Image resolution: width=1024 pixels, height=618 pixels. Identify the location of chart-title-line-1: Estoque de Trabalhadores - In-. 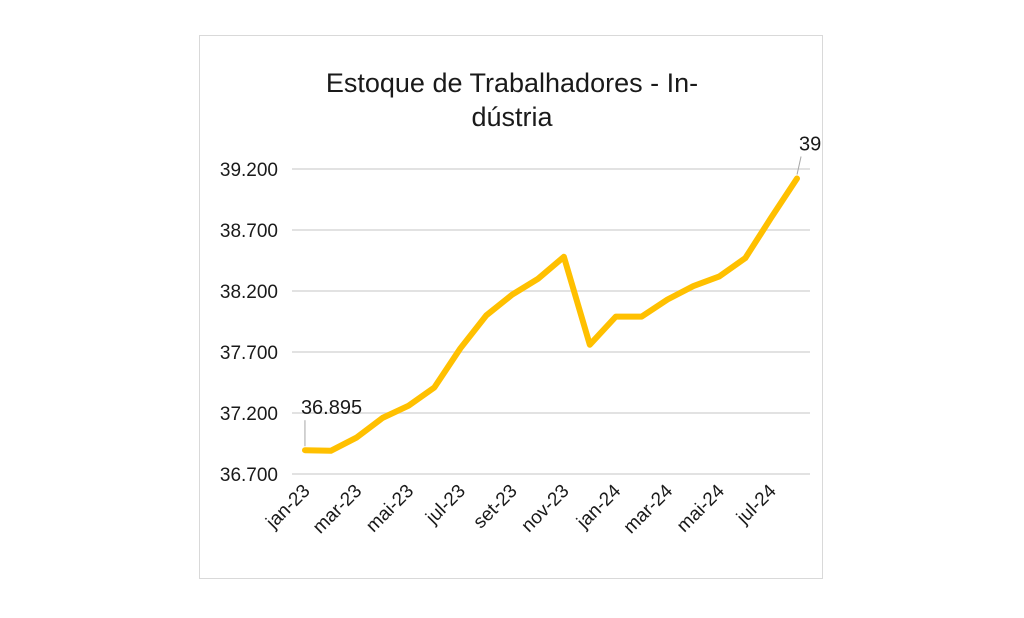
(512, 83).